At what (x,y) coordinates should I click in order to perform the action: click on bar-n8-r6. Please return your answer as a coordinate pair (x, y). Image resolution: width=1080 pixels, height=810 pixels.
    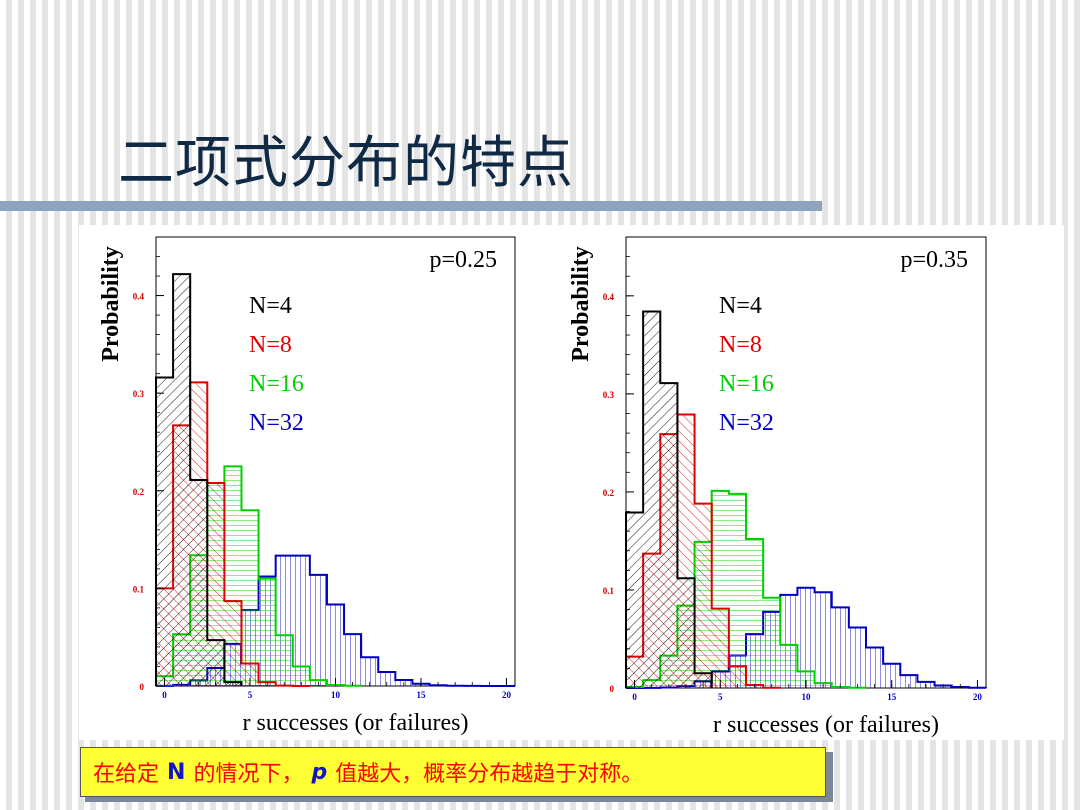
    Looking at the image, I should click on (737, 677).